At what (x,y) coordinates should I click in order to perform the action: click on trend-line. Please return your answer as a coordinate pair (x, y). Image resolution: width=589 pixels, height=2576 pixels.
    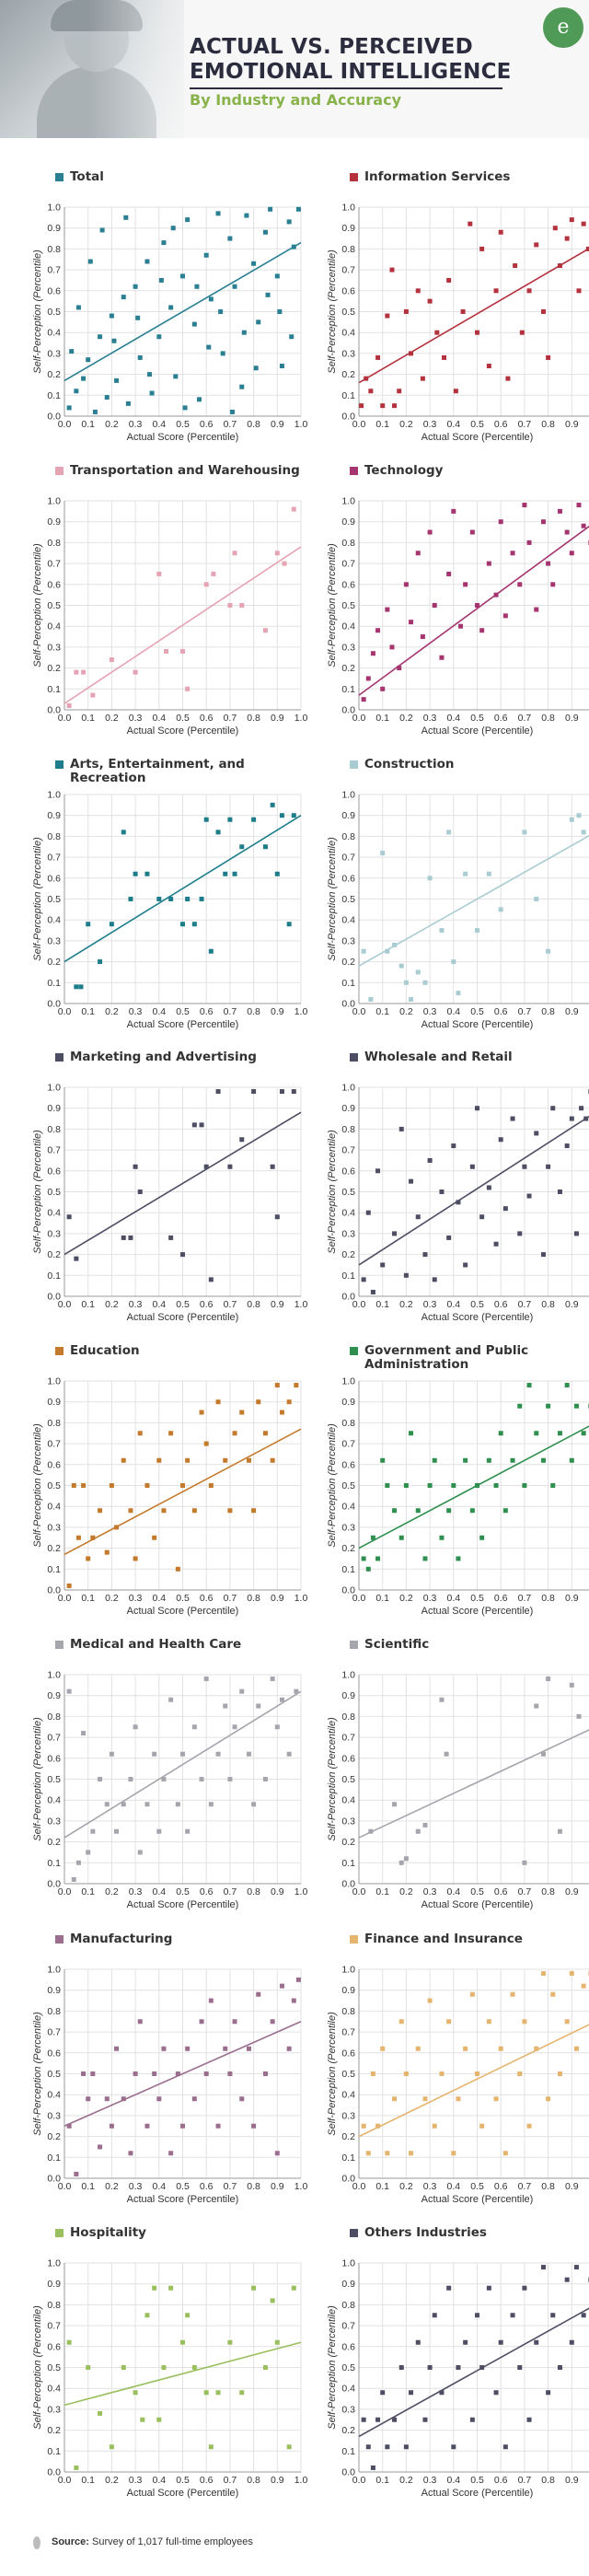
    Looking at the image, I should click on (183, 625).